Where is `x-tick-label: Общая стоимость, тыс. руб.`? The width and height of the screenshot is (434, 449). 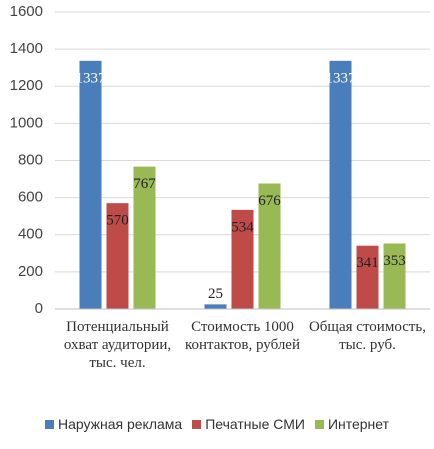
x-tick-label: Общая стоимость, тыс. руб. is located at coordinates (367, 336).